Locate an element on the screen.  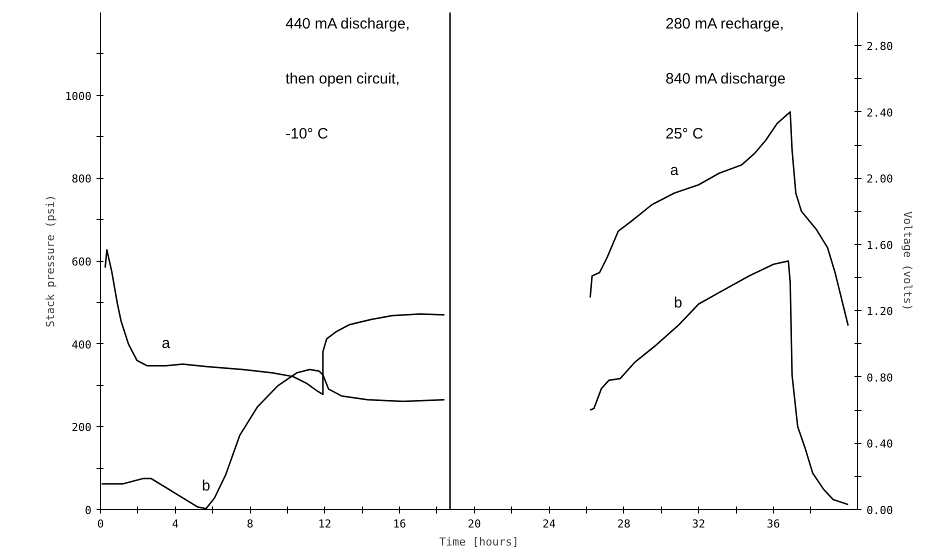
annotation: then open circuit, is located at coordinates (343, 79).